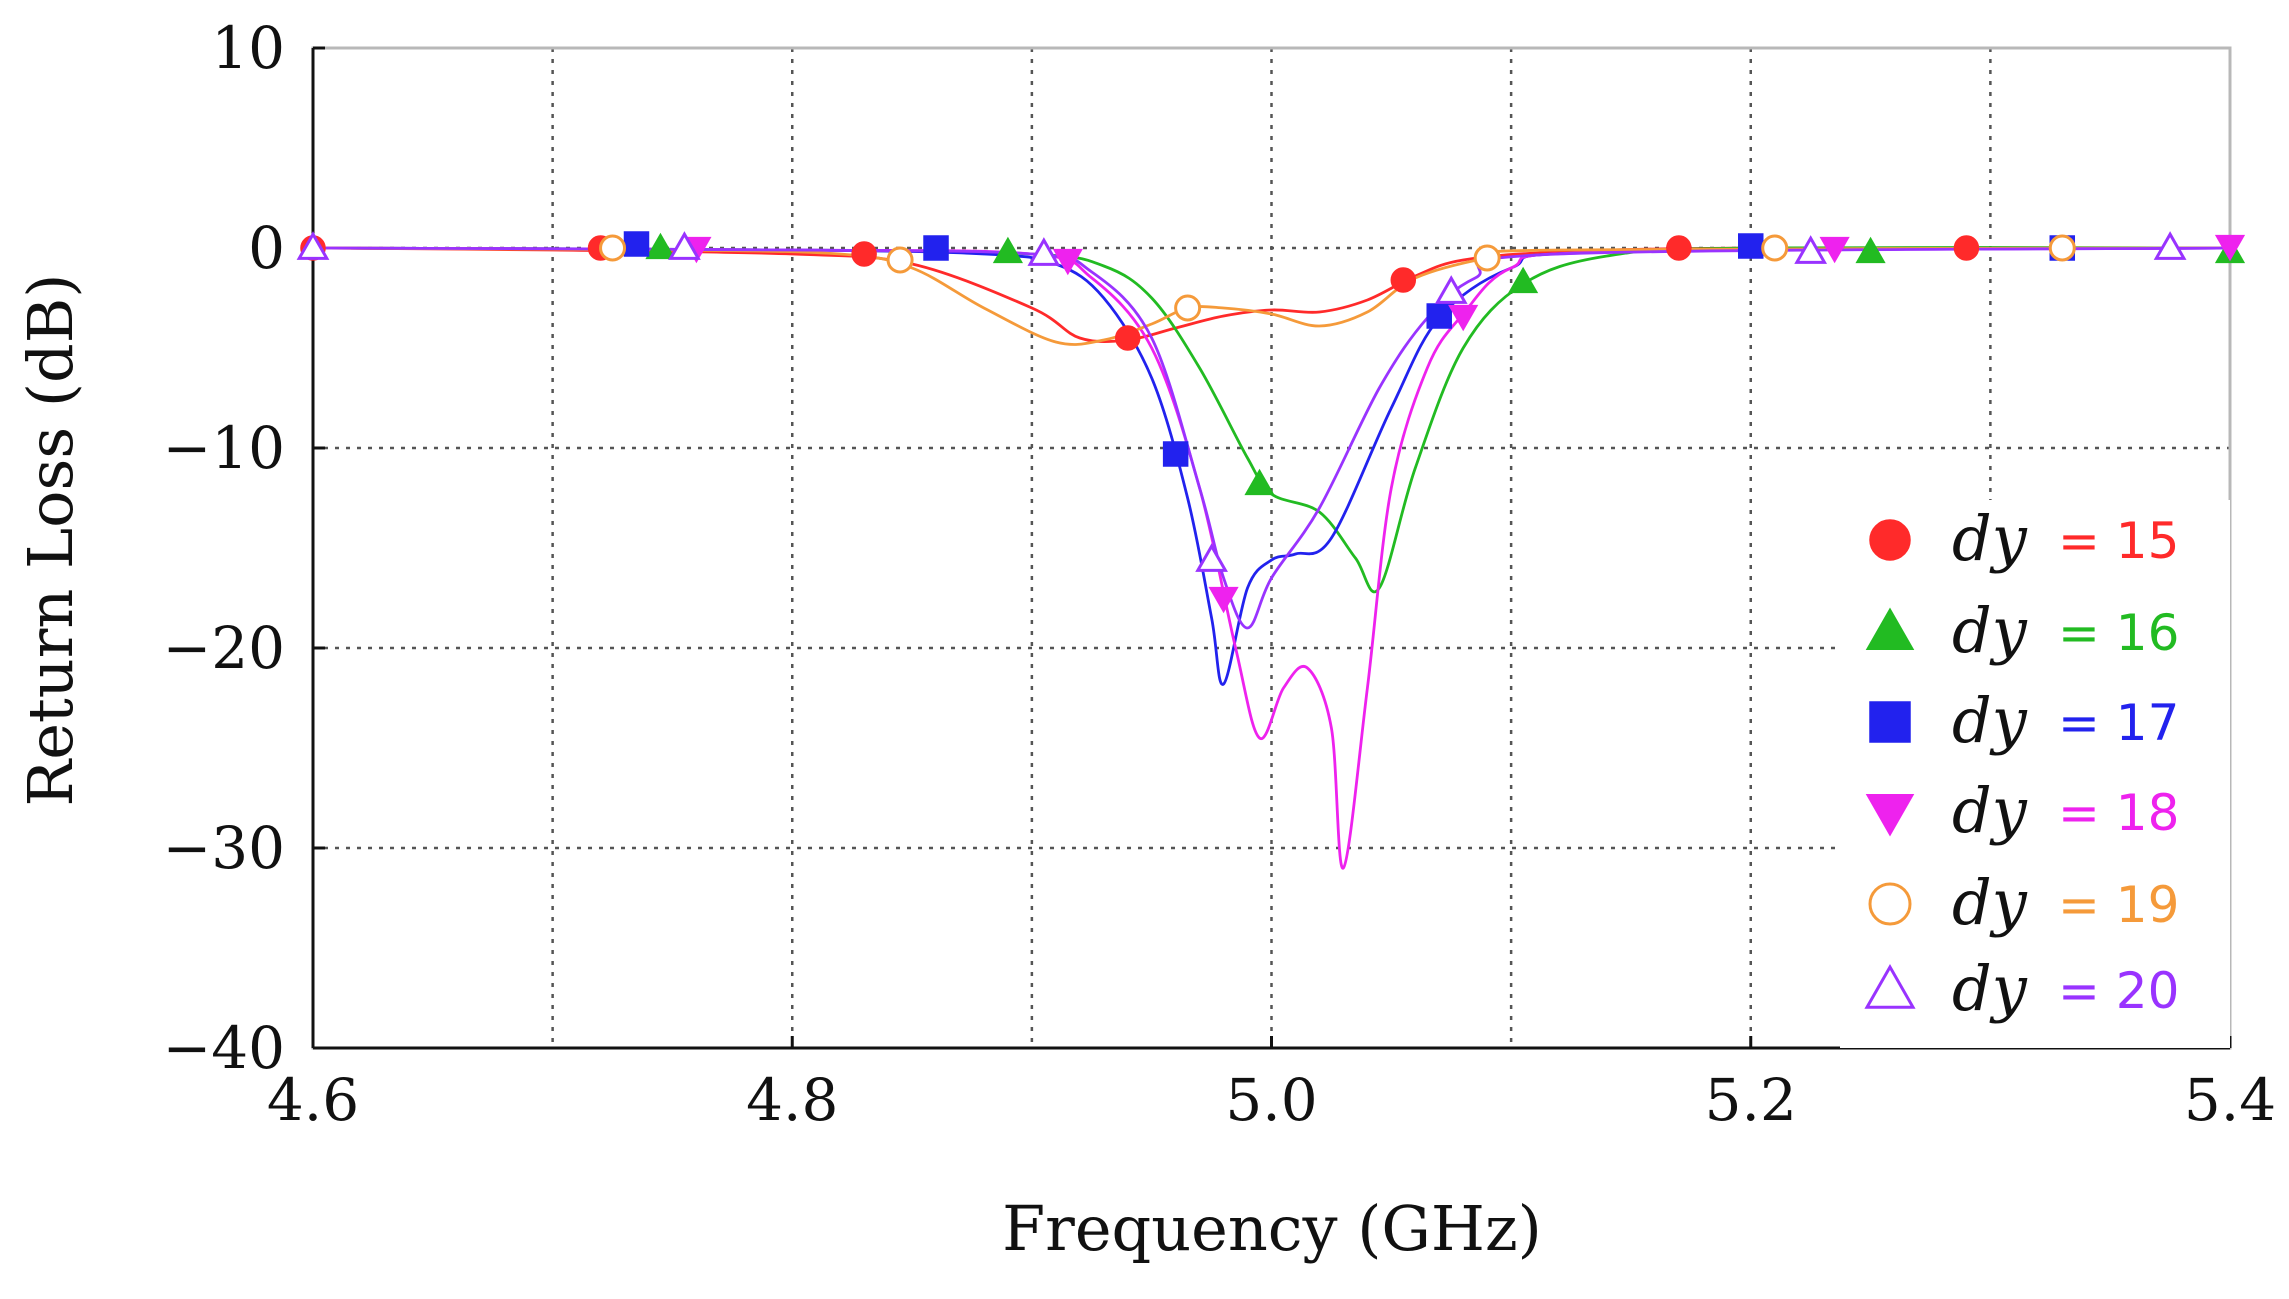 The image size is (2289, 1299). Describe the element at coordinates (1990, 720) in the screenshot. I see `legend-variable-3: dy` at that location.